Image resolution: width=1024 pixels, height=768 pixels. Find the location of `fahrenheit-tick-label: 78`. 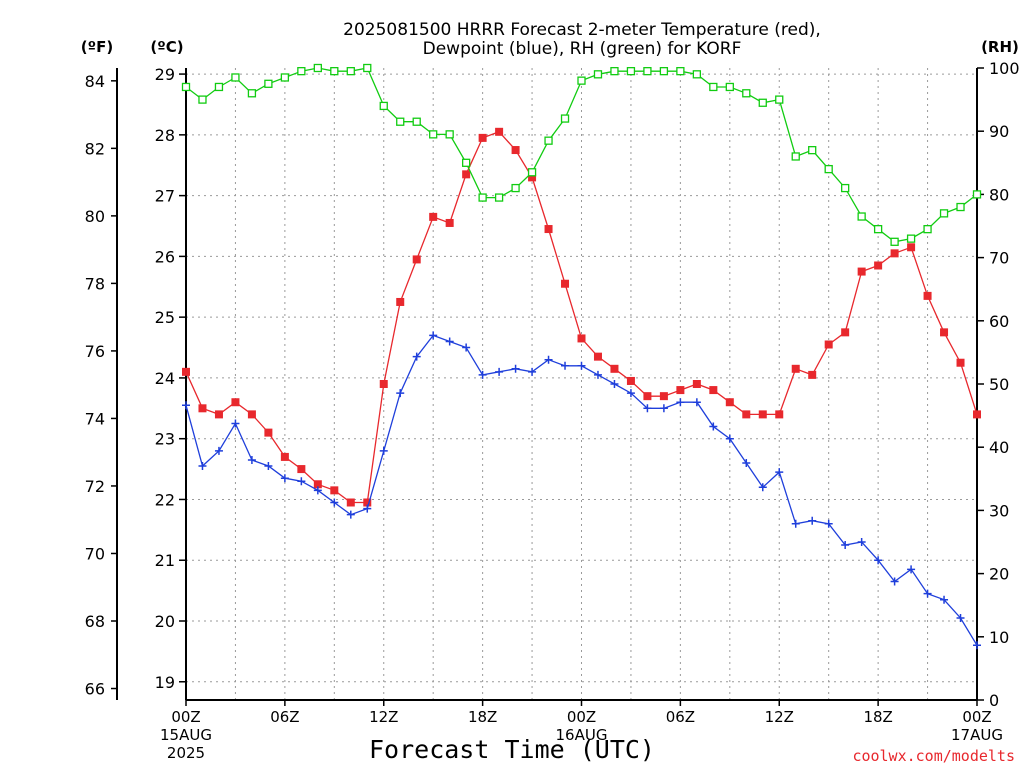

fahrenheit-tick-label: 78 is located at coordinates (95, 283).